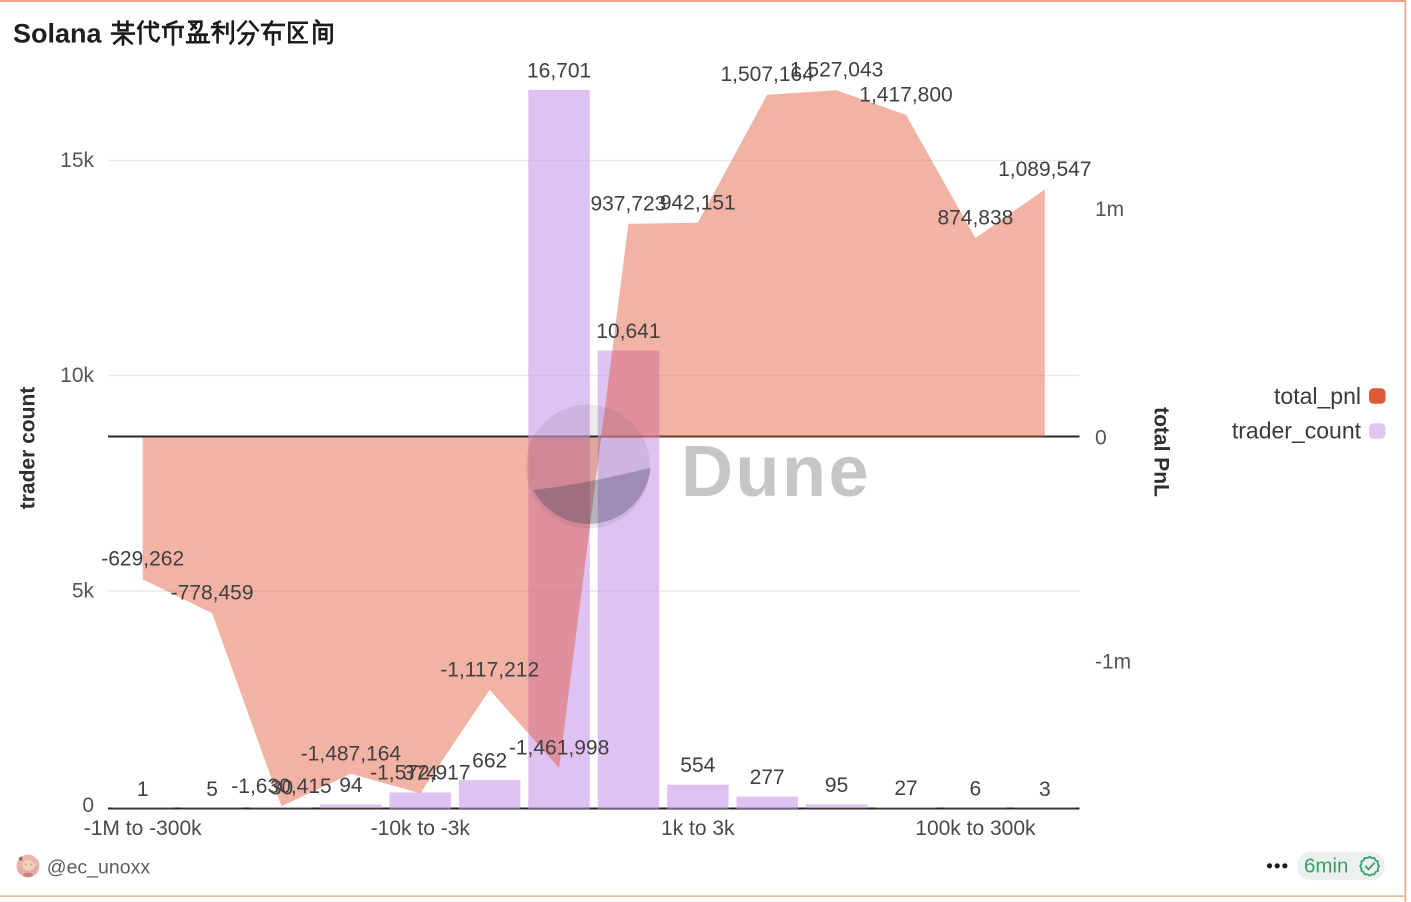 The height and width of the screenshot is (902, 1411). What do you see at coordinates (698, 202) in the screenshot?
I see `svg-text: 942,151` at bounding box center [698, 202].